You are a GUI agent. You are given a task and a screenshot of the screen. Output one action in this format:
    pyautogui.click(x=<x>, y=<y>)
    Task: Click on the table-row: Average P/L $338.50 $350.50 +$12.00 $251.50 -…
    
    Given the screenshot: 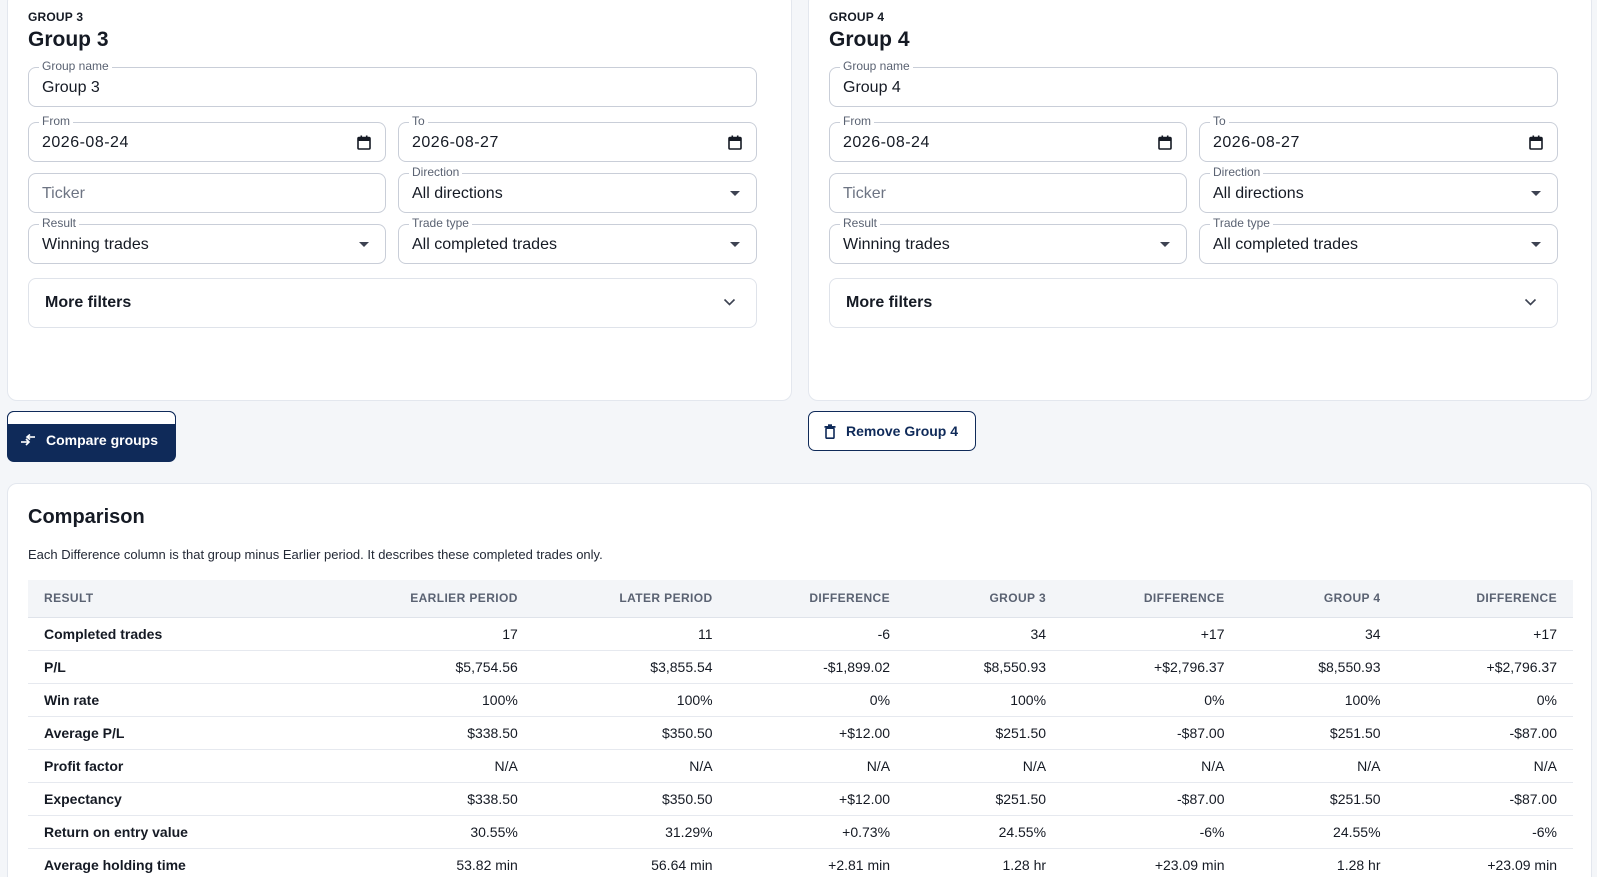 What is the action you would take?
    pyautogui.click(x=800, y=732)
    